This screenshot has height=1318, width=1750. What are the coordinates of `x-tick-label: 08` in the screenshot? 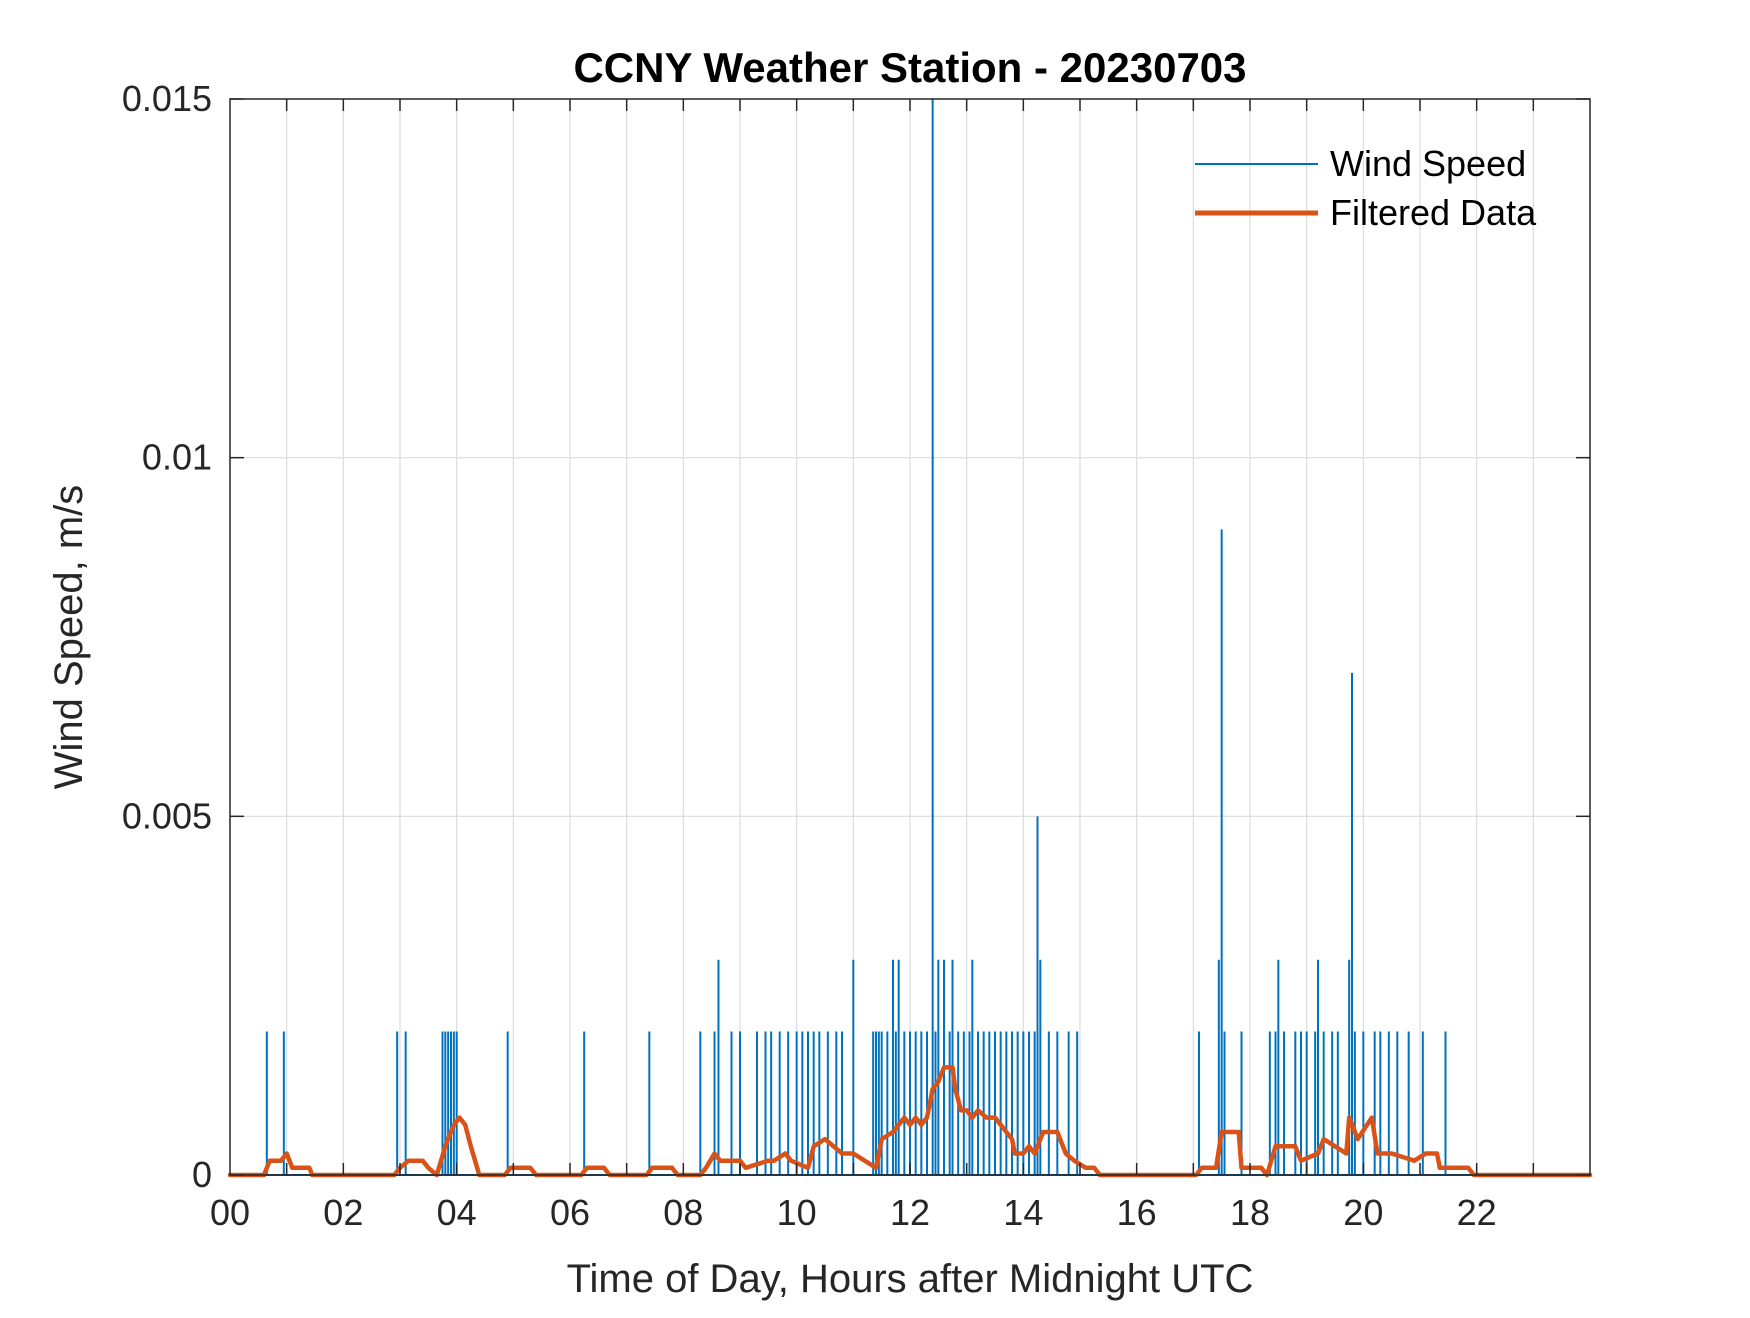 It's located at (683, 1212).